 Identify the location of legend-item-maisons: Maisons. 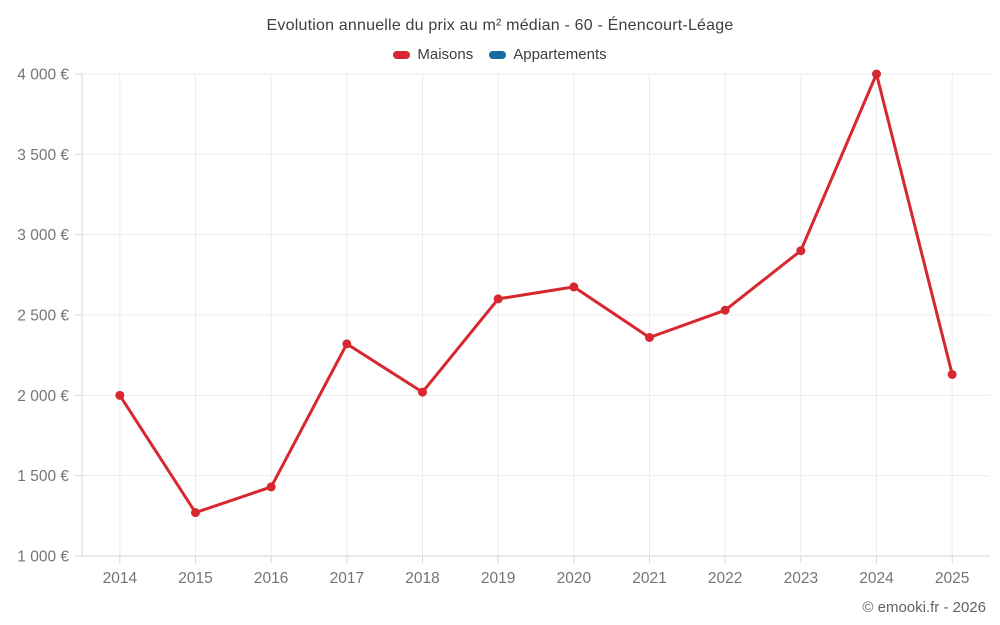
(433, 54).